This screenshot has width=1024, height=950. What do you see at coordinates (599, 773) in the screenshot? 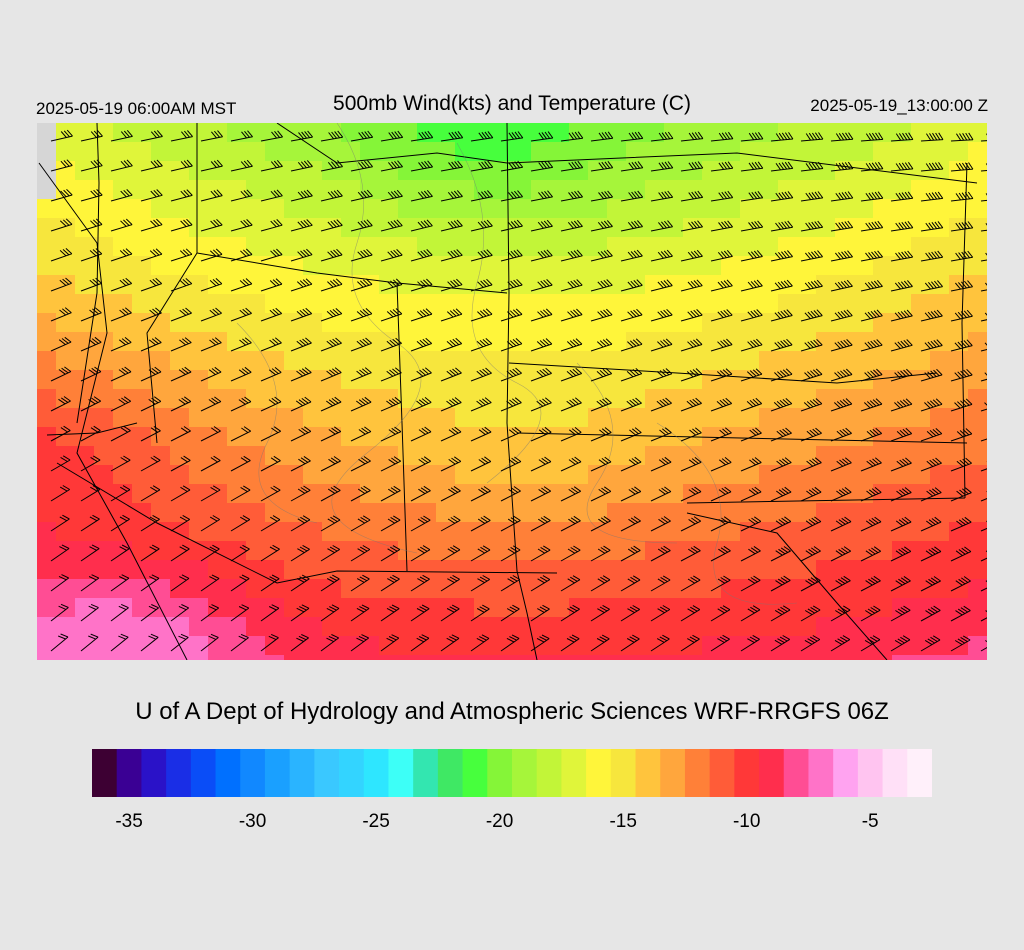
I see `colorbar-swatch` at bounding box center [599, 773].